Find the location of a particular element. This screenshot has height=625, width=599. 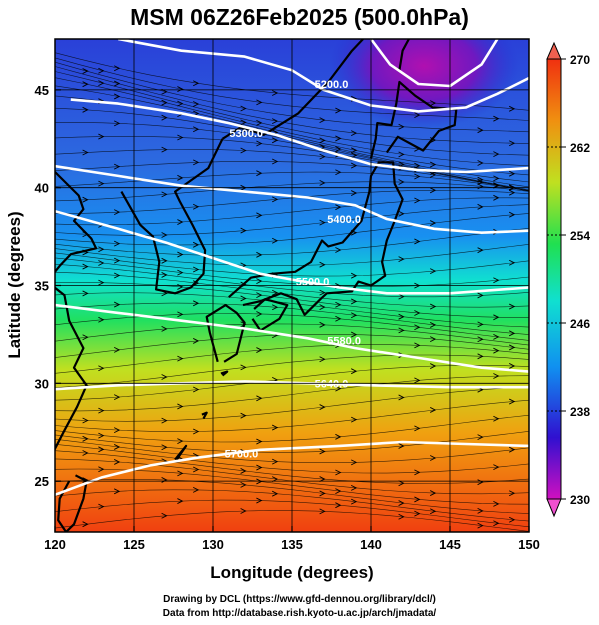

contour-label-5640.0: 5640.0 is located at coordinates (332, 384).